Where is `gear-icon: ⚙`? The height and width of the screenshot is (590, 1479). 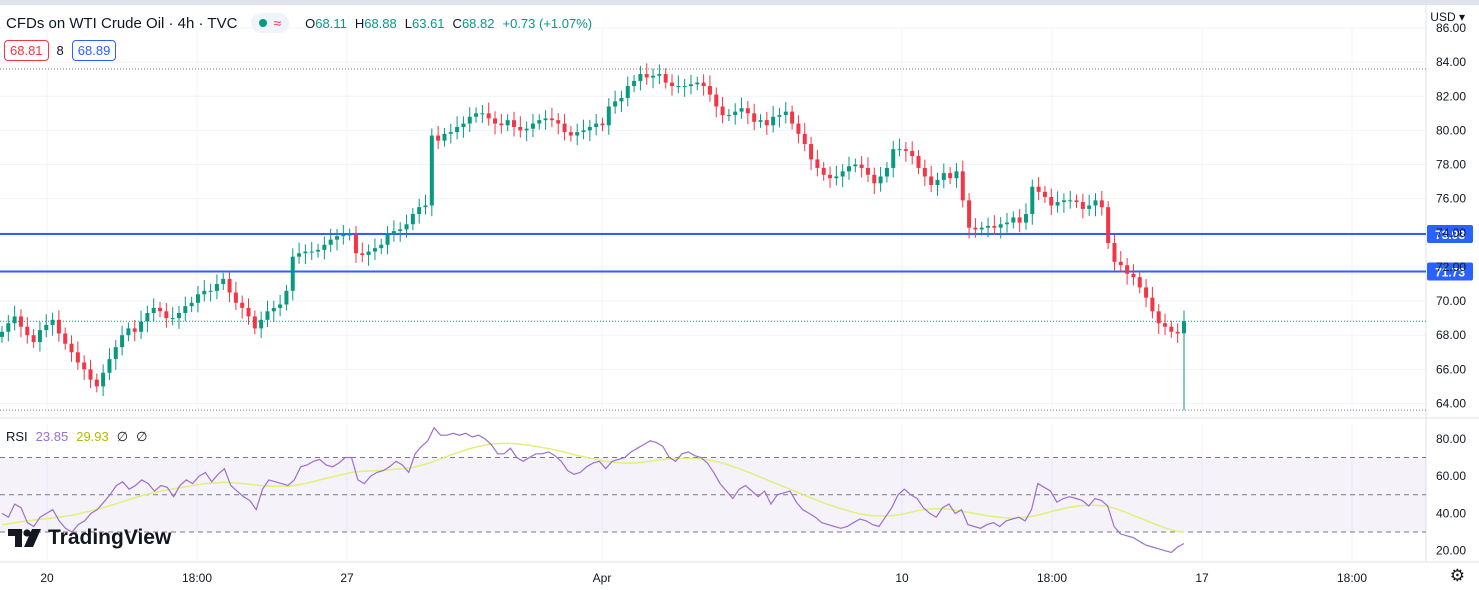 gear-icon: ⚙ is located at coordinates (1457, 575).